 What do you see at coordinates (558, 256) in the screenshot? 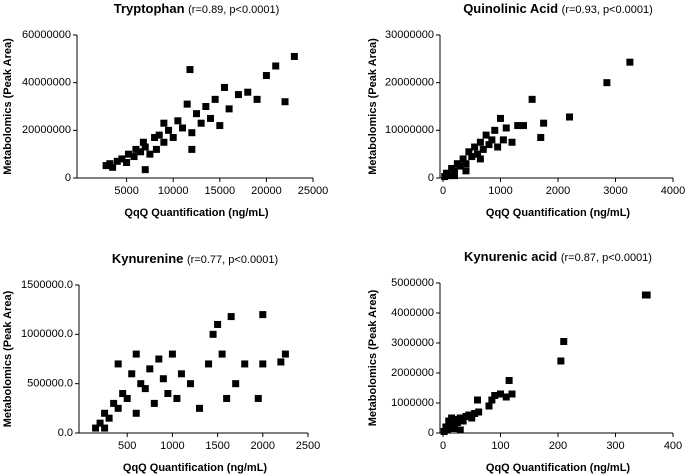
I see `panel-title: Kynurenic acid (r=0.87, p<0.0001)` at bounding box center [558, 256].